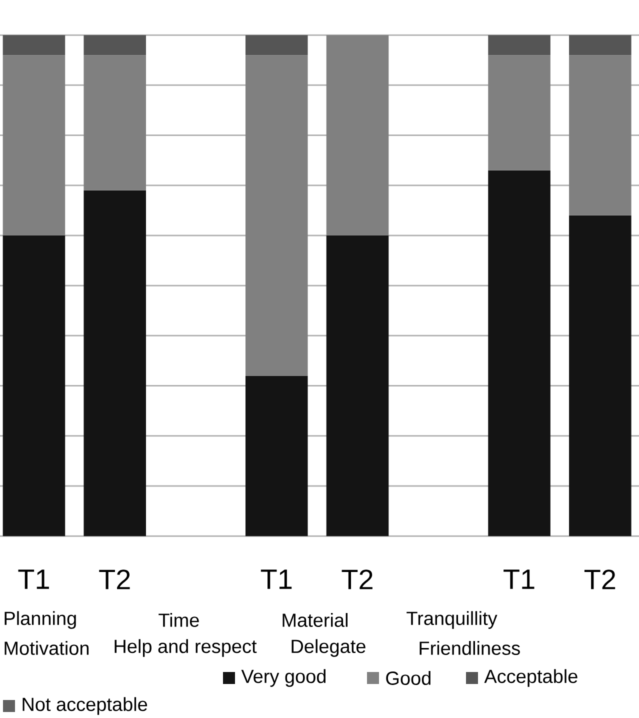 The width and height of the screenshot is (639, 718). Describe the element at coordinates (470, 648) in the screenshot. I see `text: Friendliness` at that location.